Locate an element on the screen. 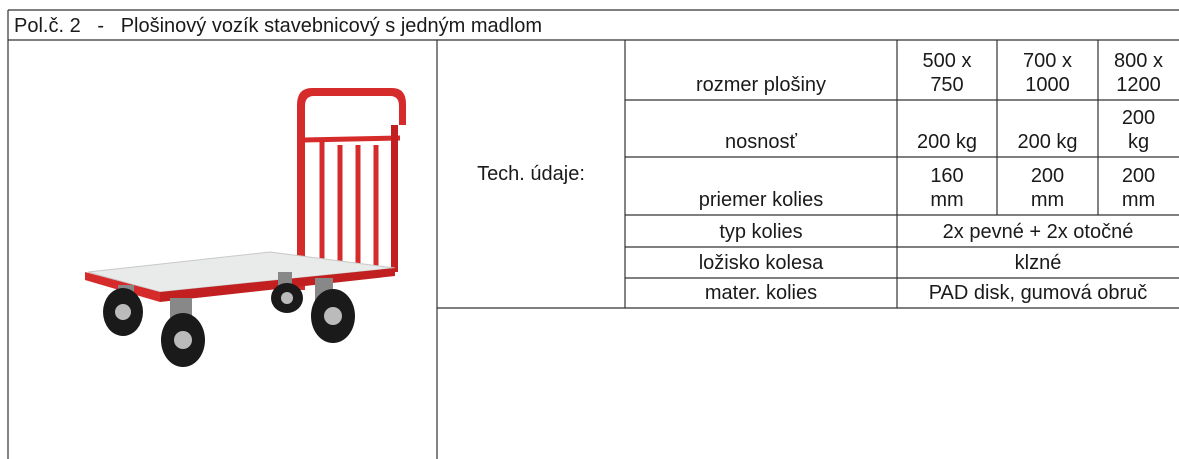 This screenshot has height=459, width=1179. row-label: rozmer plošiny is located at coordinates (761, 85).